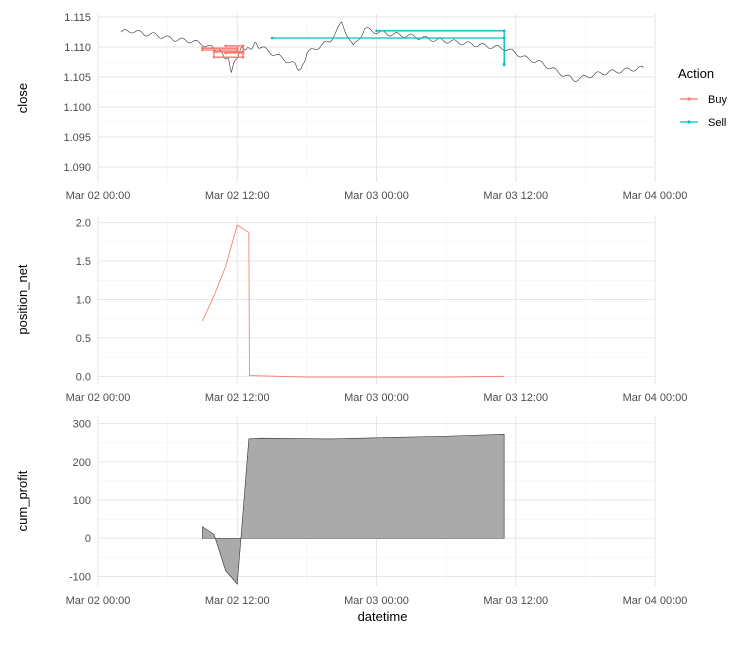  I want to click on legend-label-buy: Buy, so click(717, 100).